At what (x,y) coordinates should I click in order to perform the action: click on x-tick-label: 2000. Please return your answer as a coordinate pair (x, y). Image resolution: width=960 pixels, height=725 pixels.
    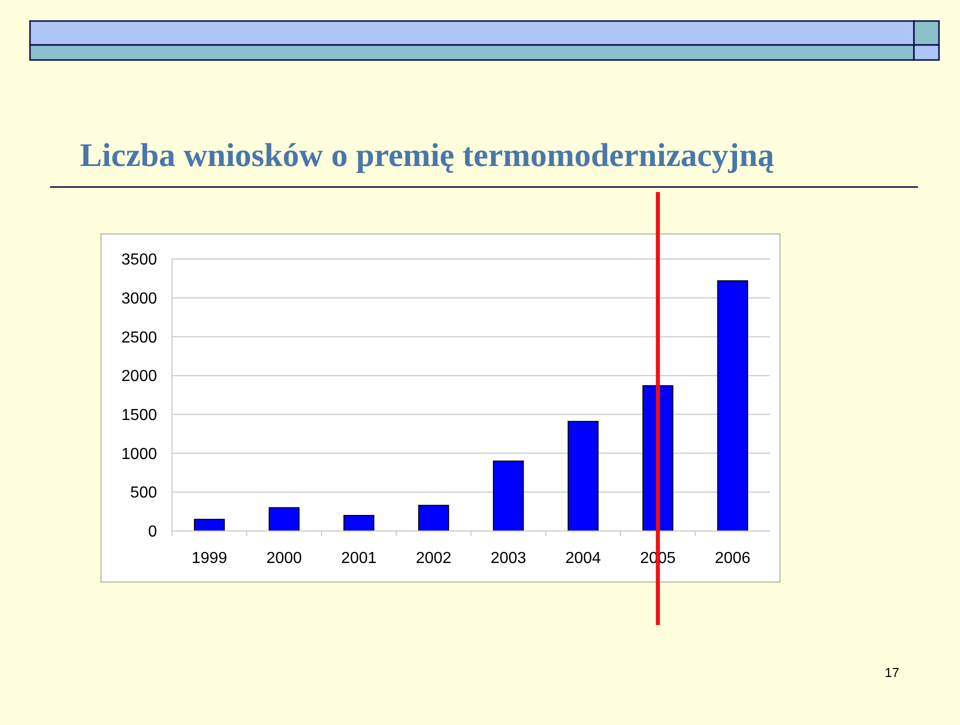
    Looking at the image, I should click on (284, 558).